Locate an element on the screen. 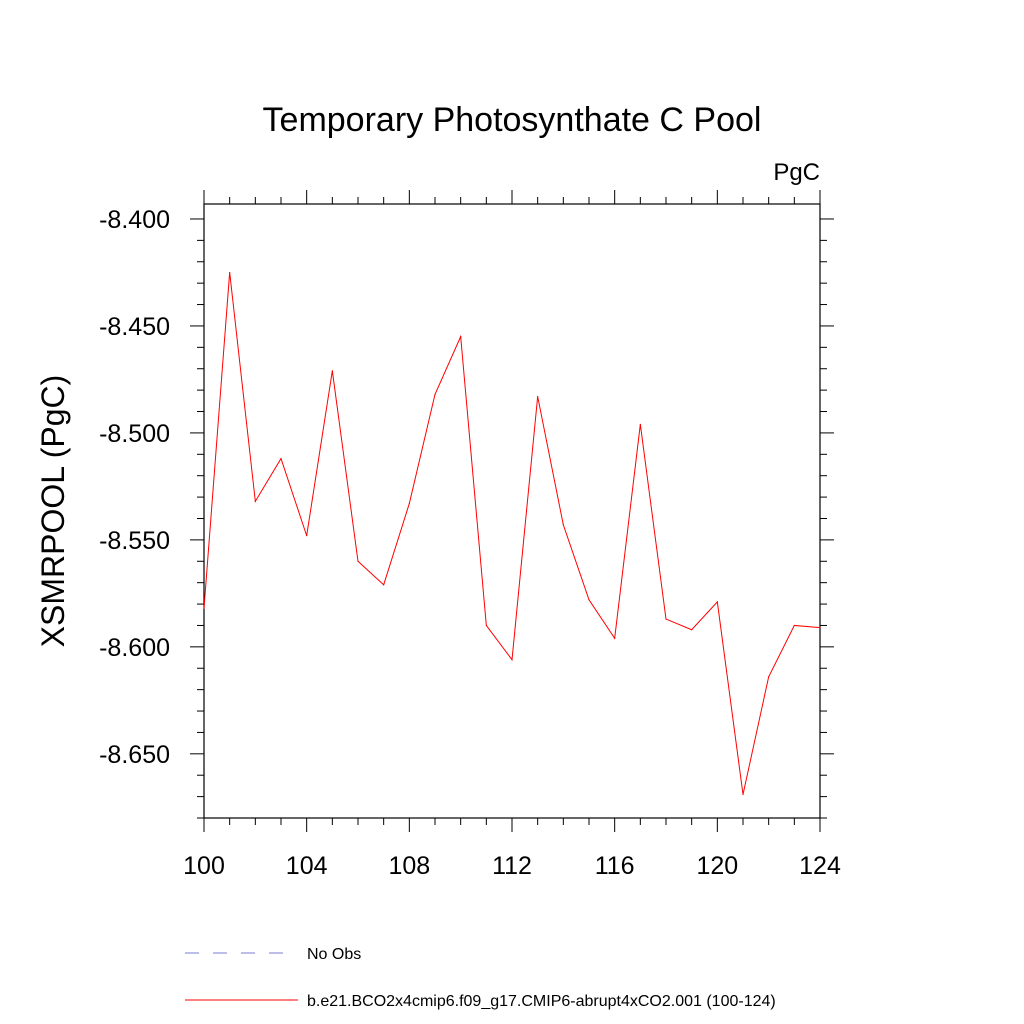 This screenshot has height=1024, width=1024. y-tick-label: -8.500 is located at coordinates (134, 434).